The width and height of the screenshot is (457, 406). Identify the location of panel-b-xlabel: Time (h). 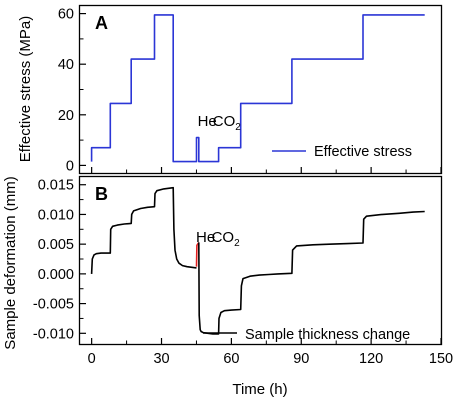
(259, 389).